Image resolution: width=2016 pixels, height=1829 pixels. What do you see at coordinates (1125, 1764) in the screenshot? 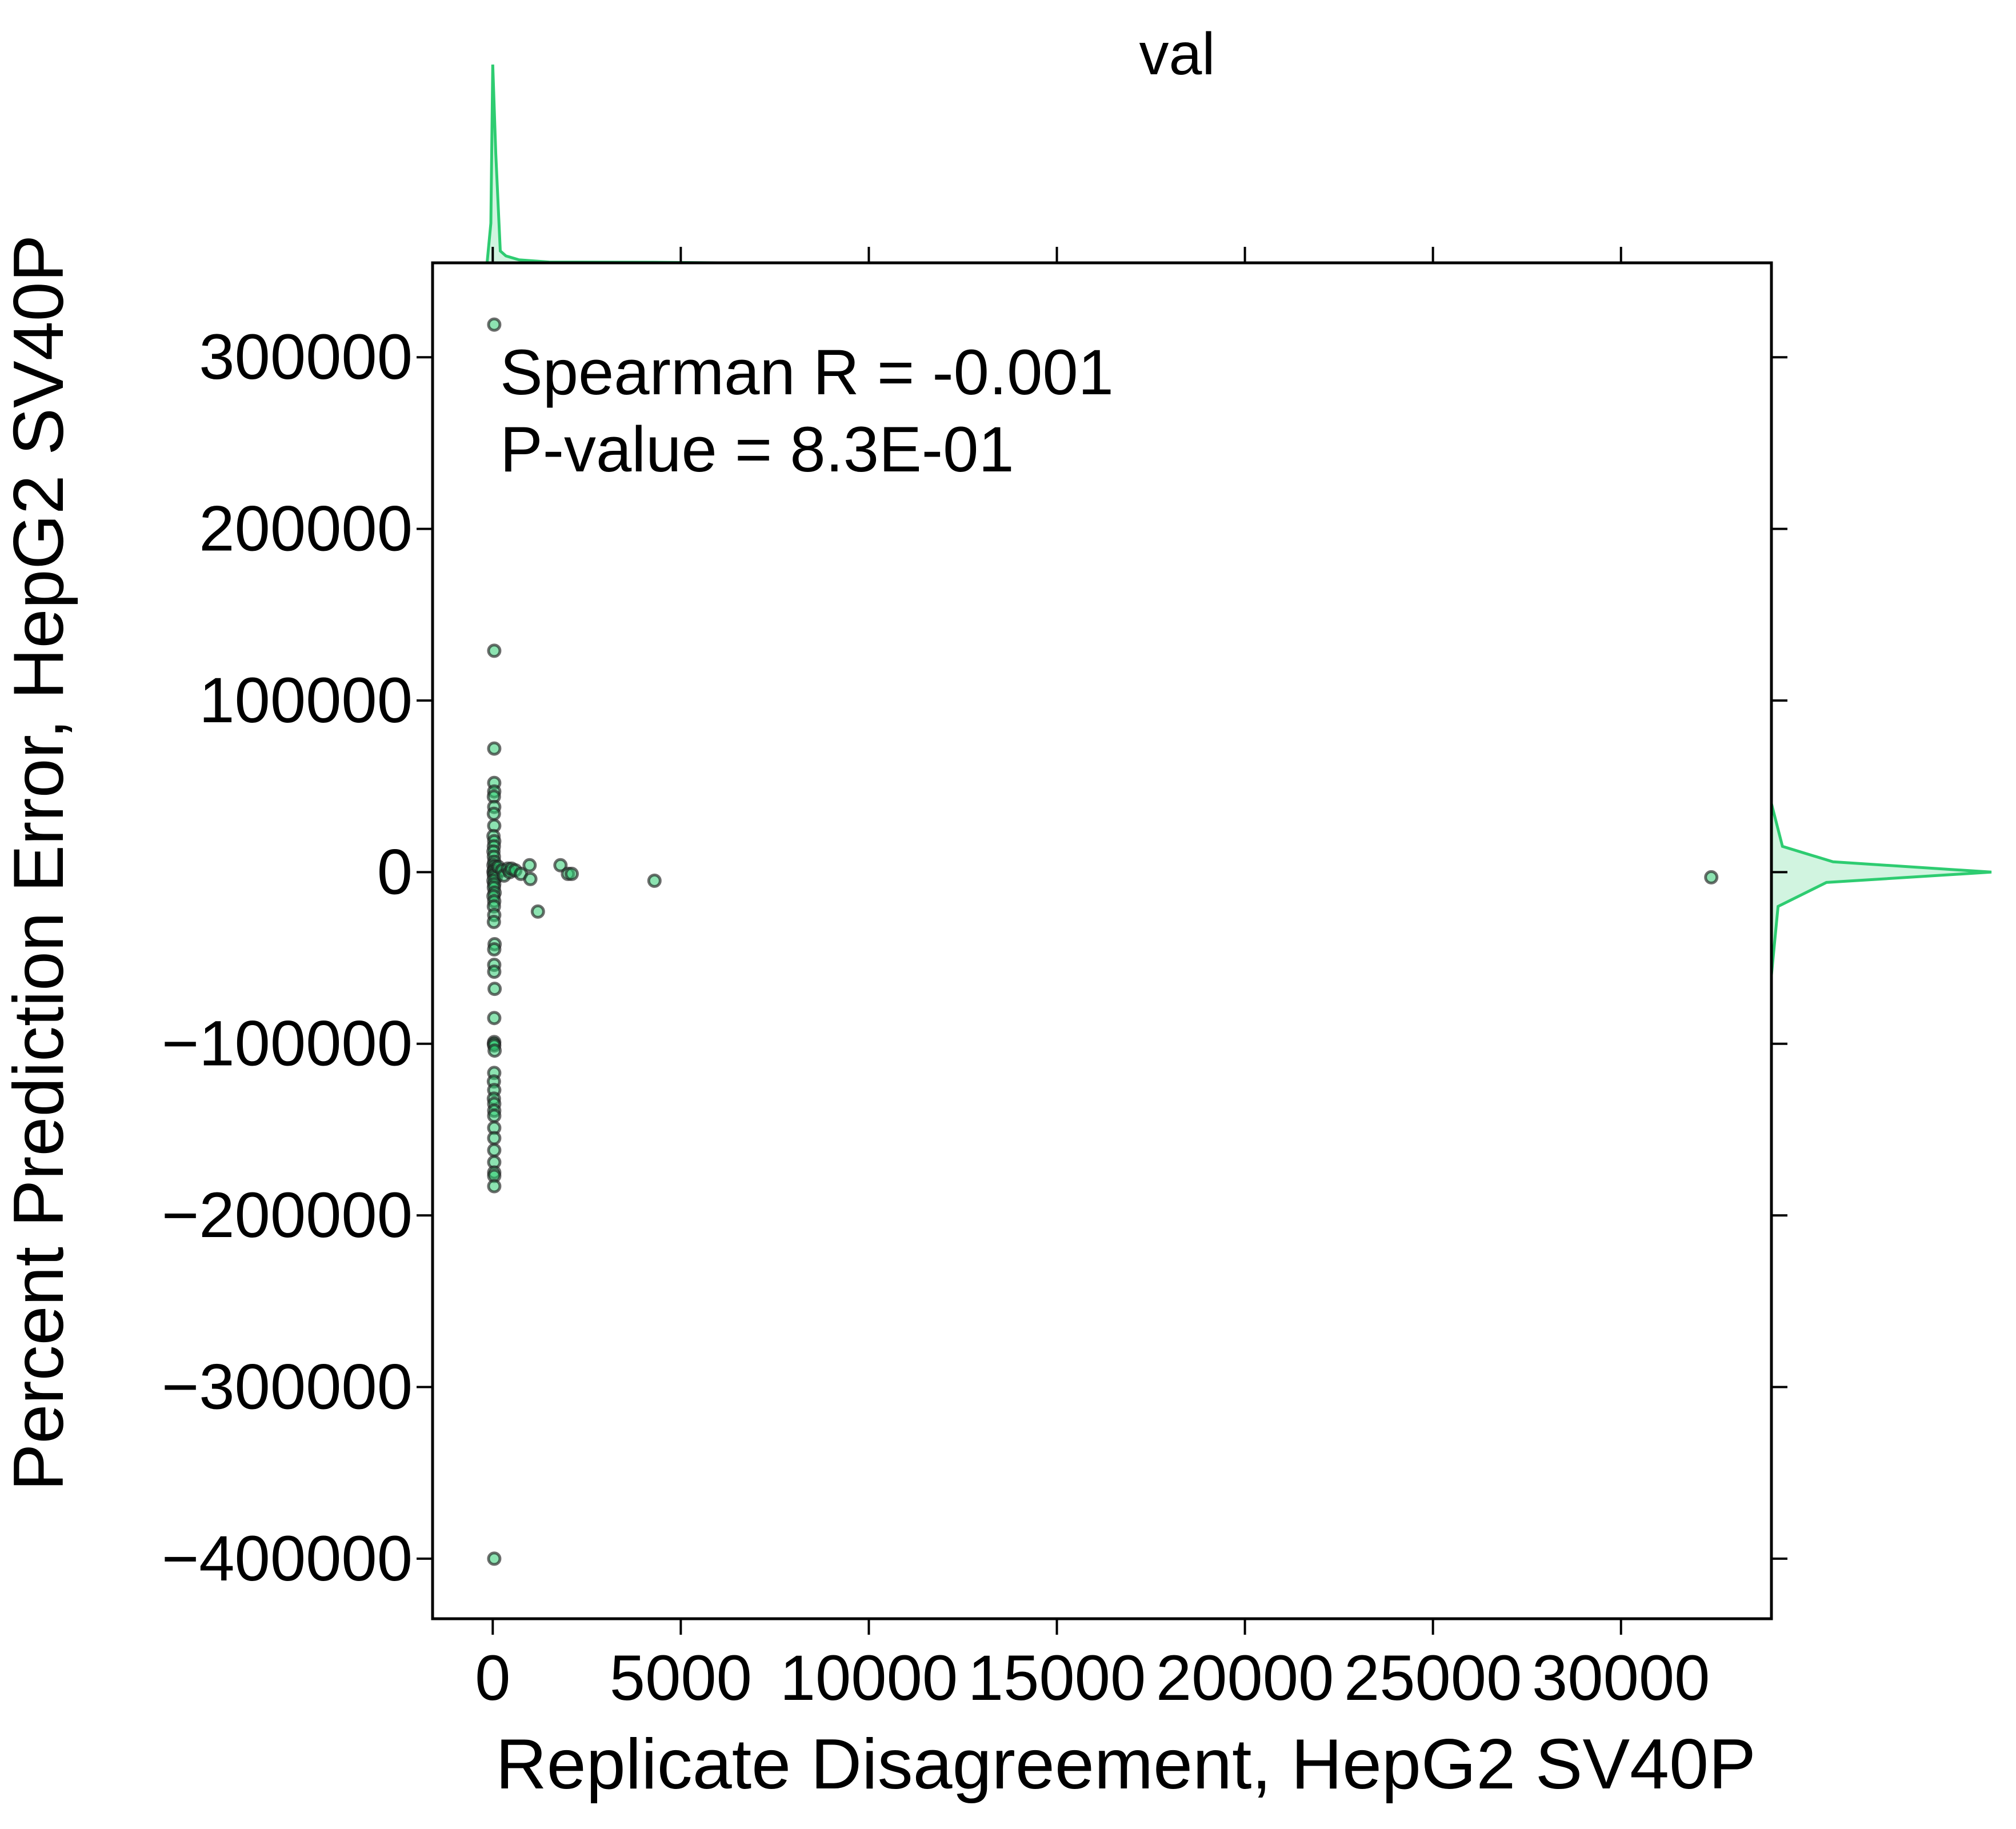
I see `x-axis-label: Replicate Disagreement, HepG2 SV40P` at bounding box center [1125, 1764].